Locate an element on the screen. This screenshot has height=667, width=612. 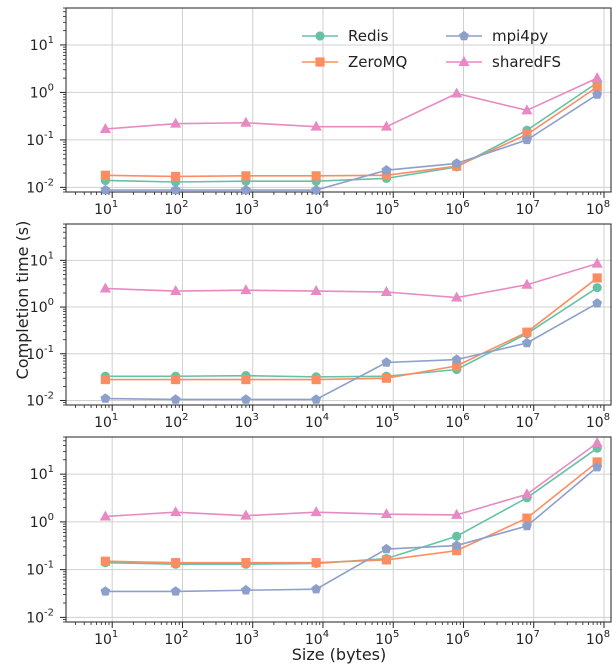
legend-entry-zeromq: ZeroMQ is located at coordinates (354, 62).